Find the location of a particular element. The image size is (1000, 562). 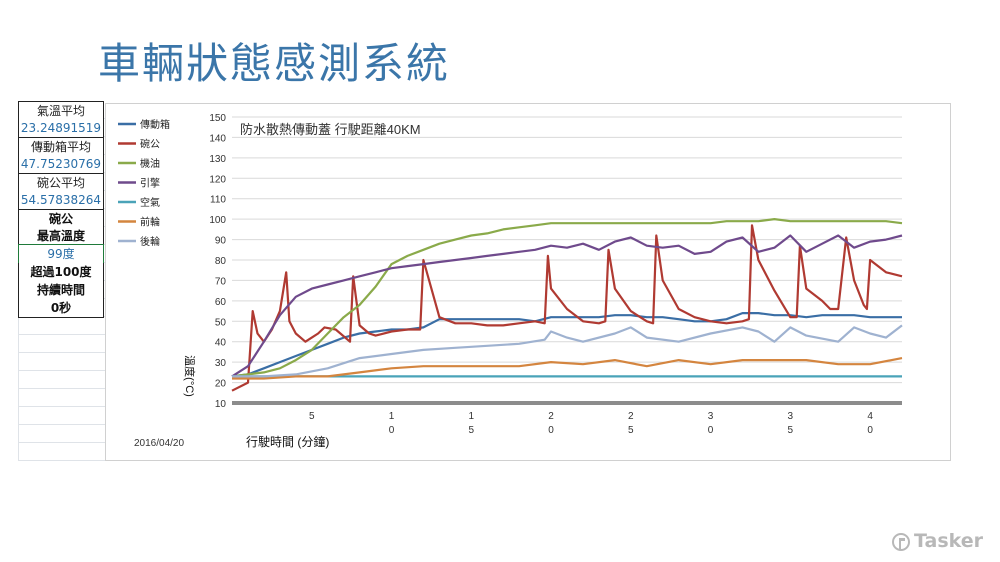

y-tick-label: 40 is located at coordinates (221, 343).